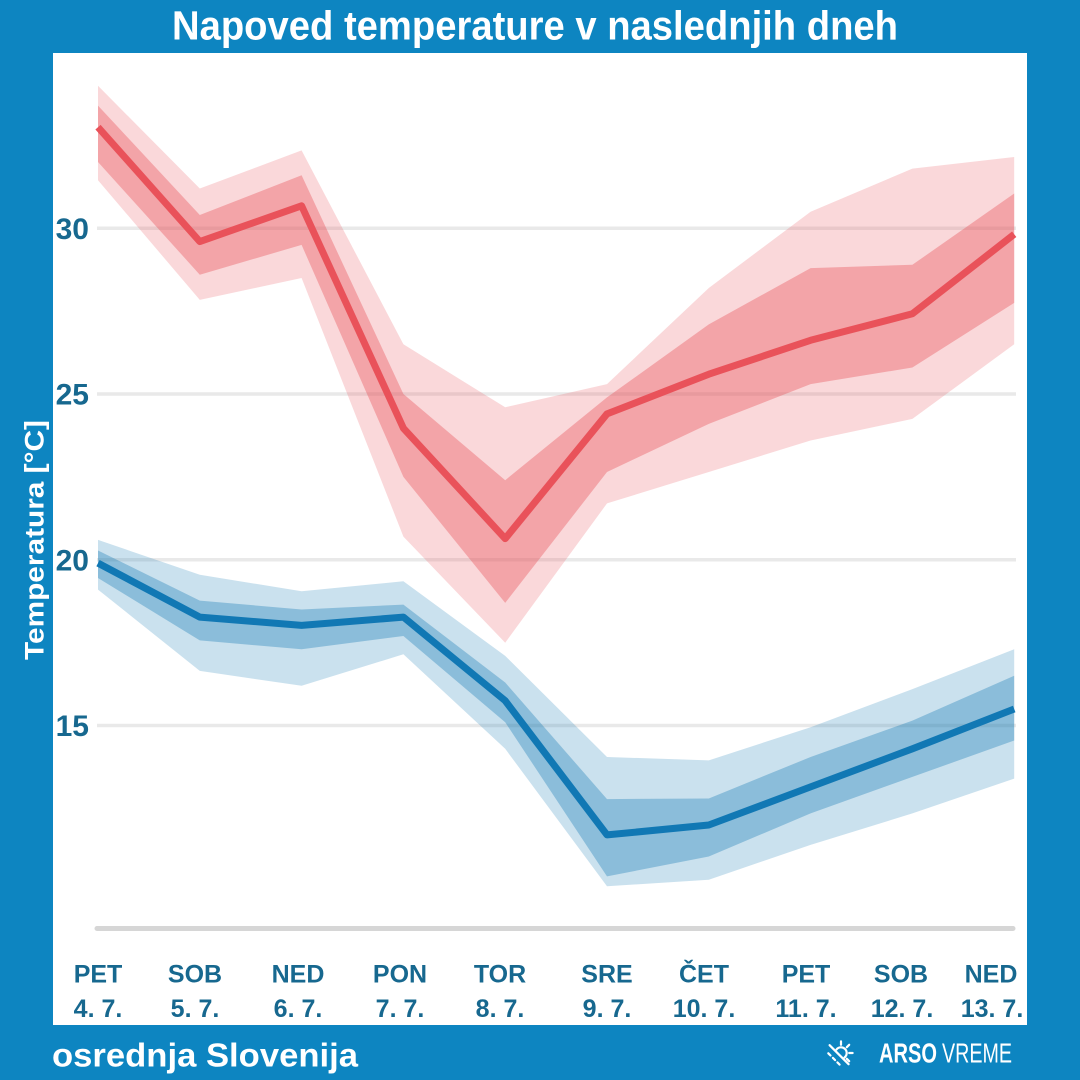 The image size is (1080, 1080). What do you see at coordinates (704, 974) in the screenshot?
I see `svg-text: ČET` at bounding box center [704, 974].